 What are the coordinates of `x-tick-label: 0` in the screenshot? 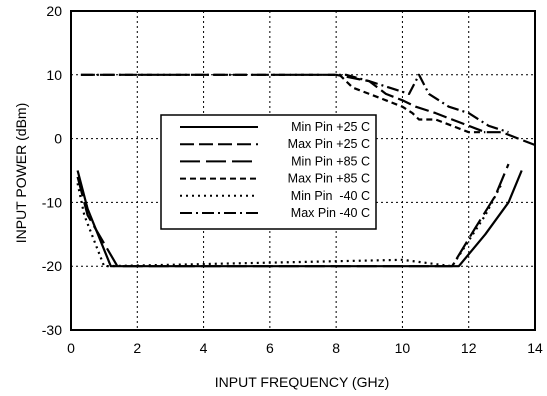 It's located at (71, 348).